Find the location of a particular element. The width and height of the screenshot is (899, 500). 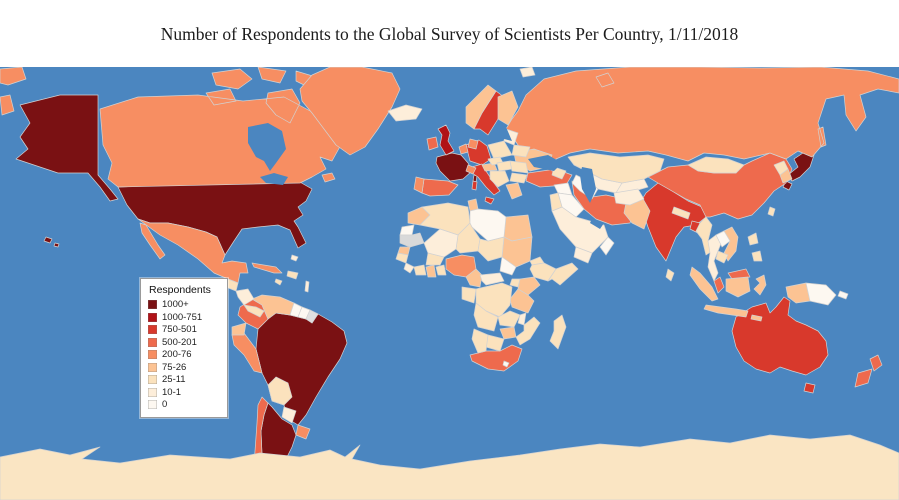

legend-label: 10-1 is located at coordinates (172, 392).